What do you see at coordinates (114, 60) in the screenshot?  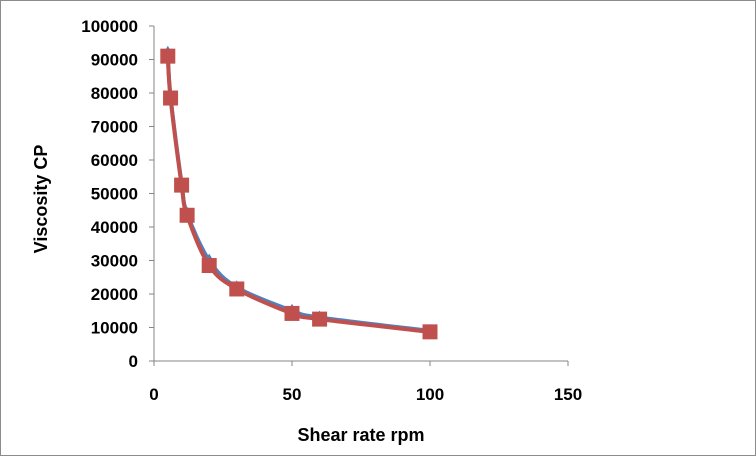 I see `y-tick-label: 90000` at bounding box center [114, 60].